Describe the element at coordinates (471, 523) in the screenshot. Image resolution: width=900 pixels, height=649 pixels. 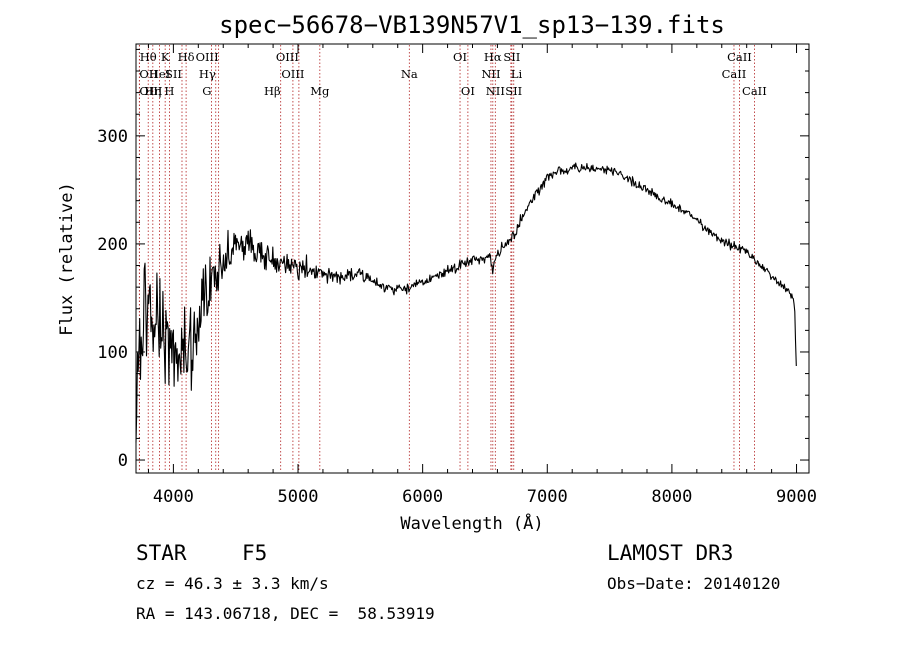
I see `x-axis-label: Wavelength (Å)` at that location.